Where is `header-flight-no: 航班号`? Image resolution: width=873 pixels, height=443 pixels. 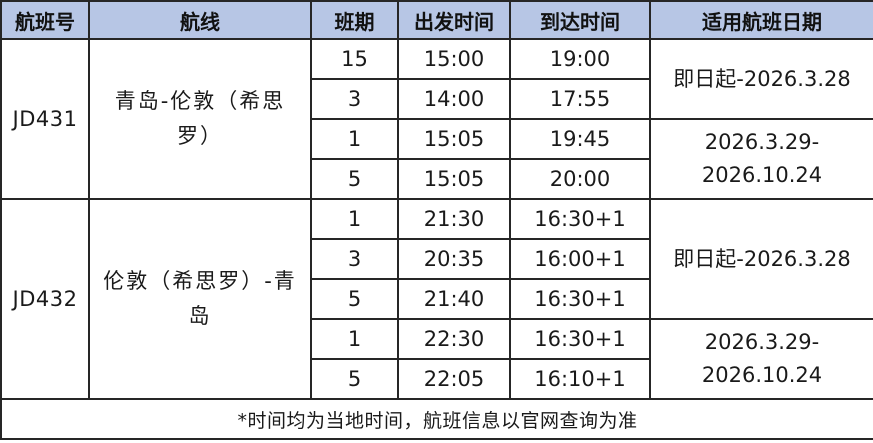
header-flight-no: 航班号 is located at coordinates (45, 20).